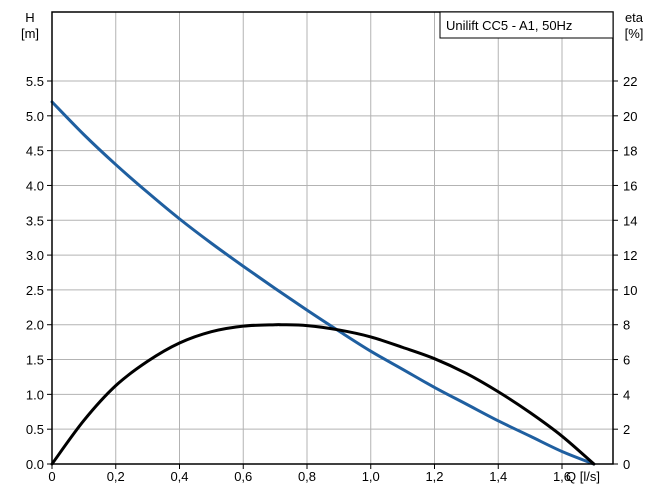  I want to click on x-tick-label: 0,4, so click(179, 476).